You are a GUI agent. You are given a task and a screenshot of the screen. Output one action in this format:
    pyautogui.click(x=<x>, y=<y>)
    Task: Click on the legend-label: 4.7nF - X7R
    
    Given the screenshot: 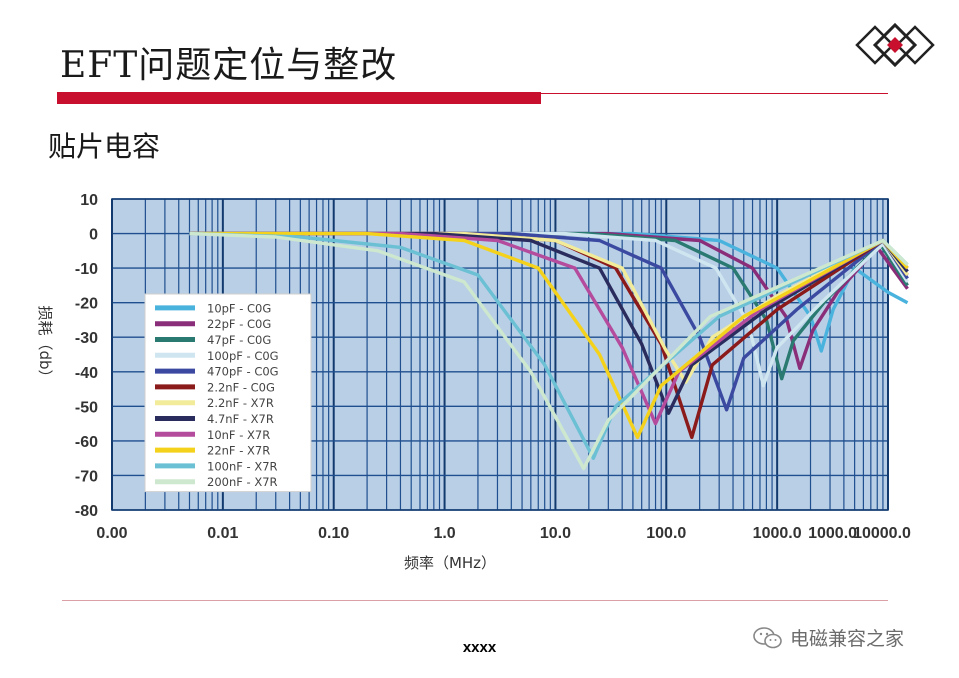 What is the action you would take?
    pyautogui.click(x=240, y=419)
    